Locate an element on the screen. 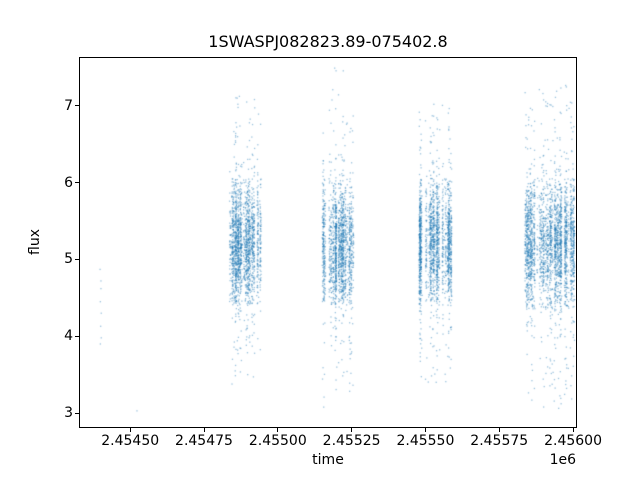 Image resolution: width=640 pixels, height=480 pixels. x-tick-label: 2.45525 is located at coordinates (351, 441).